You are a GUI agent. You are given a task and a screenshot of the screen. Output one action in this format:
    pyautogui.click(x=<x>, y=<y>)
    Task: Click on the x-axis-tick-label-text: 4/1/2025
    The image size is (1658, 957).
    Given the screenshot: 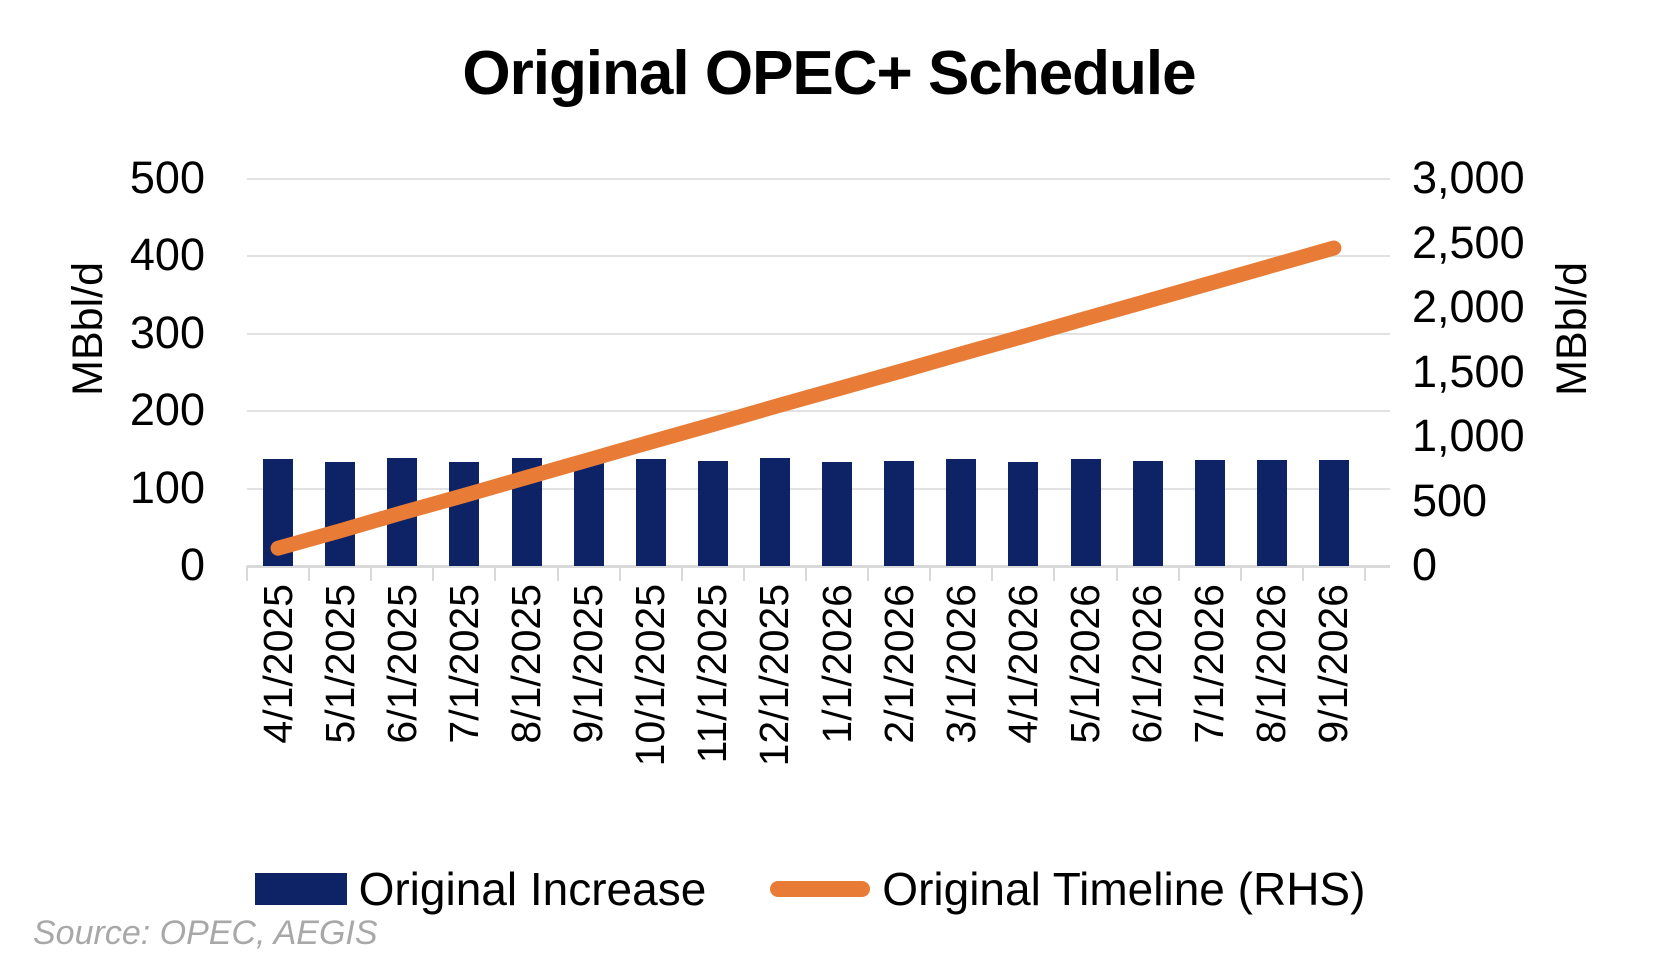 What is the action you would take?
    pyautogui.click(x=277, y=664)
    